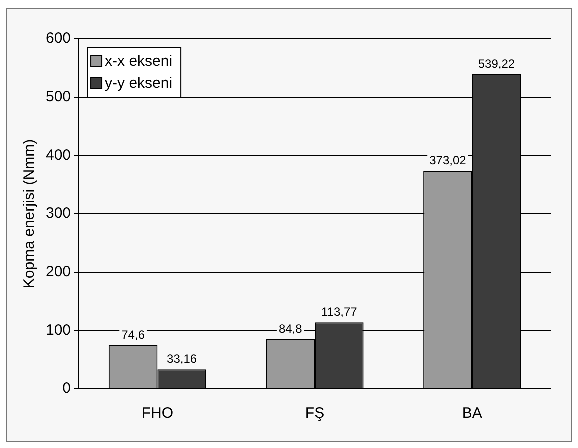  I want to click on data-label: 84,8, so click(290, 329).